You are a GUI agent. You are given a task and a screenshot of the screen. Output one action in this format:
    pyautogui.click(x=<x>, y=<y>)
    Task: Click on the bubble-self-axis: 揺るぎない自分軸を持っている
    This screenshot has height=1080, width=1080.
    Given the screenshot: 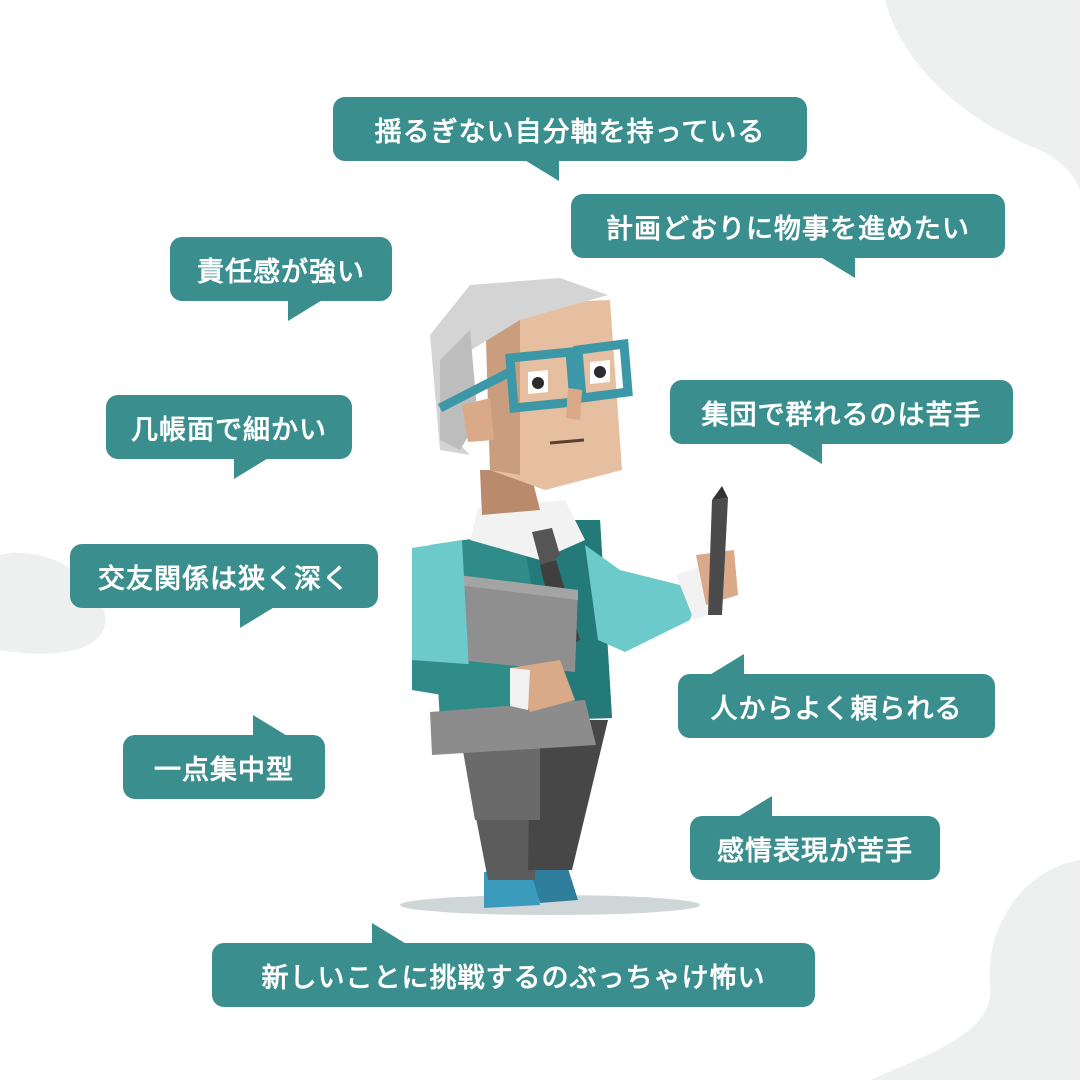 What is the action you would take?
    pyautogui.click(x=570, y=139)
    